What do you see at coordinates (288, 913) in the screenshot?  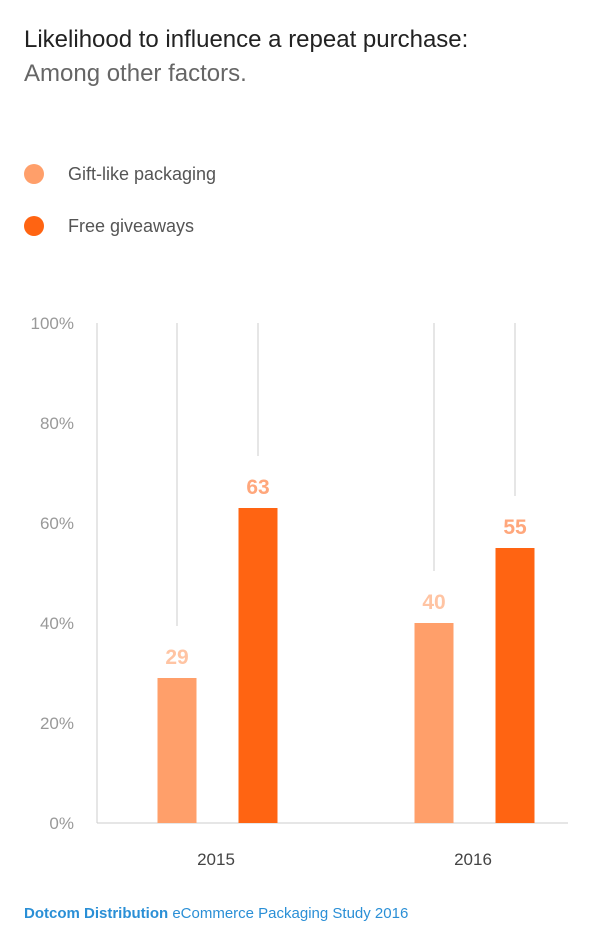 I see `footer-text: eCommerce Packaging Study 2016` at bounding box center [288, 913].